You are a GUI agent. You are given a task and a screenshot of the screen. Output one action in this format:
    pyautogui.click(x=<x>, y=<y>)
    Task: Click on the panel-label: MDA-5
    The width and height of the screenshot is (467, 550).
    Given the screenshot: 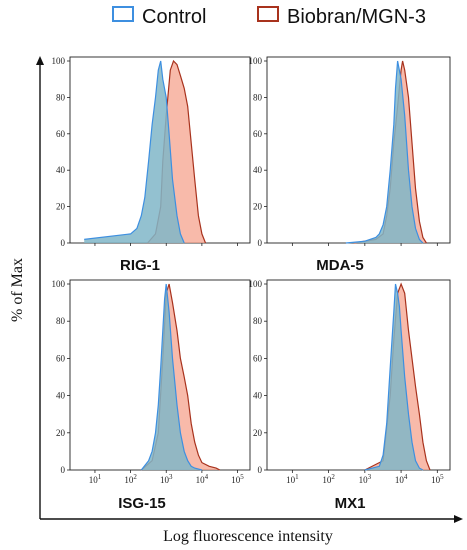 What is the action you would take?
    pyautogui.click(x=340, y=265)
    